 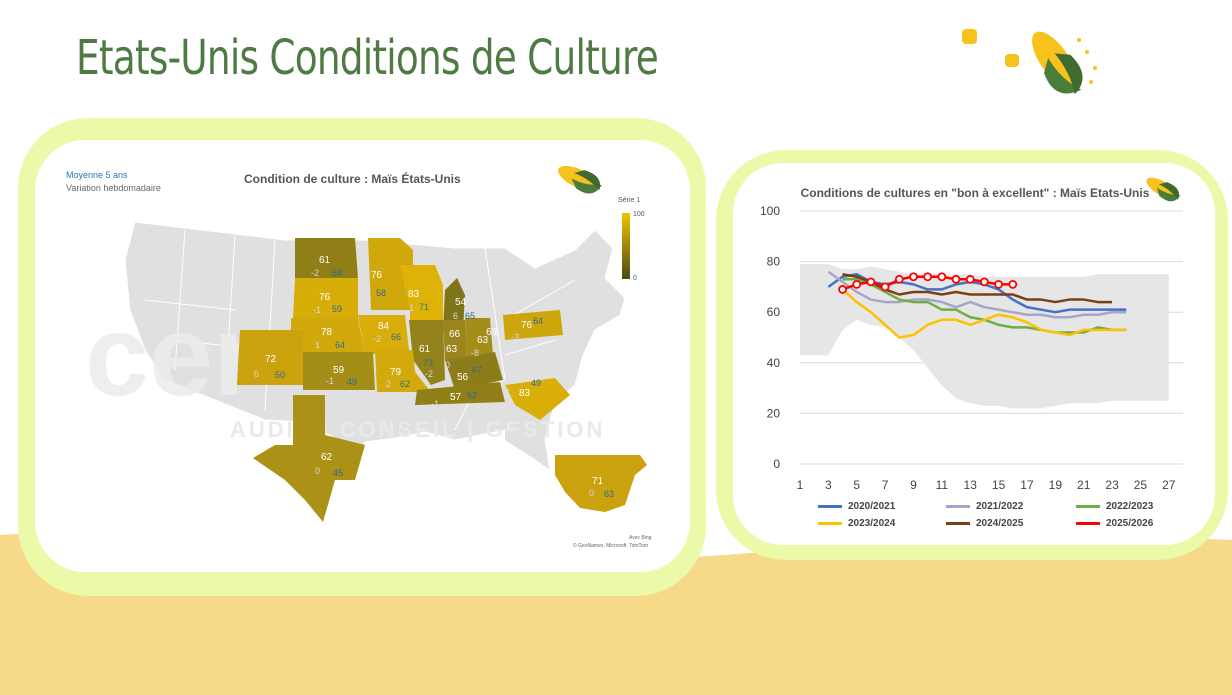 What do you see at coordinates (390, 274) in the screenshot?
I see `state-minnesota` at bounding box center [390, 274].